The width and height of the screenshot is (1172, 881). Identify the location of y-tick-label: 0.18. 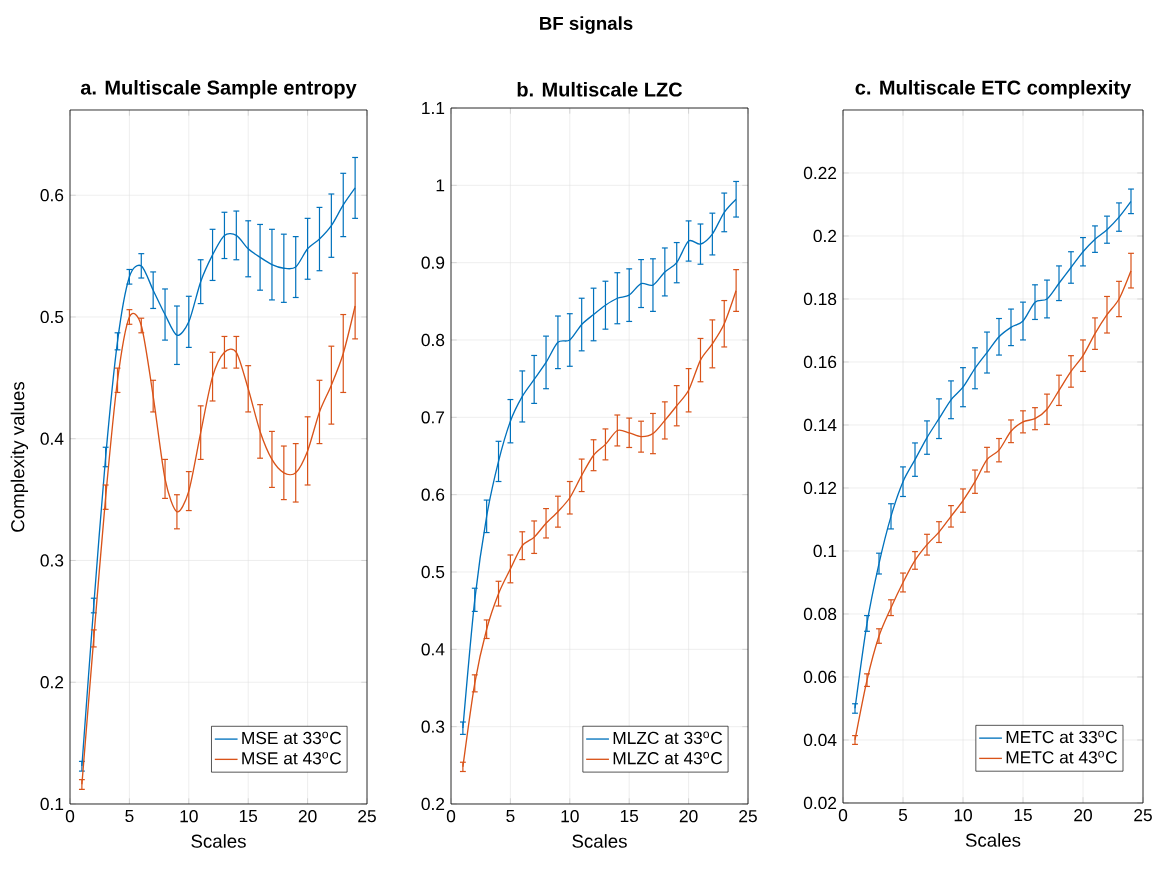
(820, 299).